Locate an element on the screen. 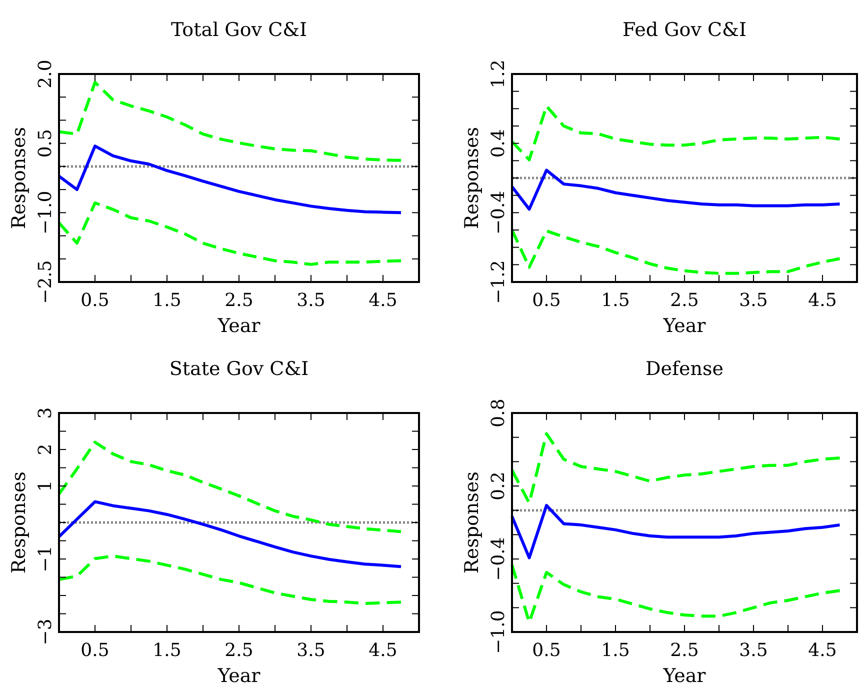 The image size is (865, 687). y-tick-label: 0.8 is located at coordinates (498, 413).